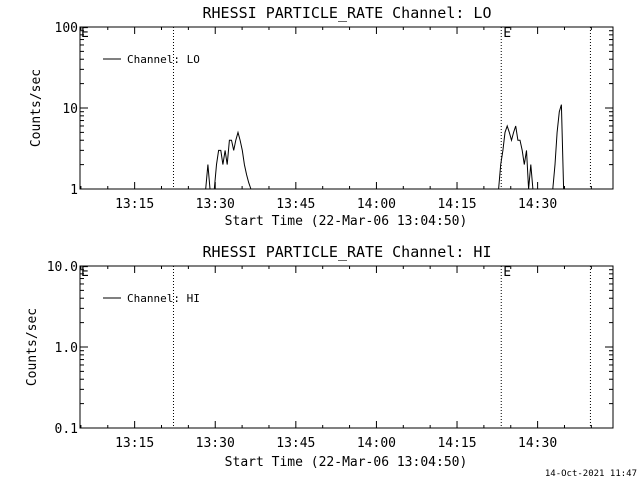  I want to click on footer-timestamp: 14-Oct-2021 11:47, so click(591, 474).